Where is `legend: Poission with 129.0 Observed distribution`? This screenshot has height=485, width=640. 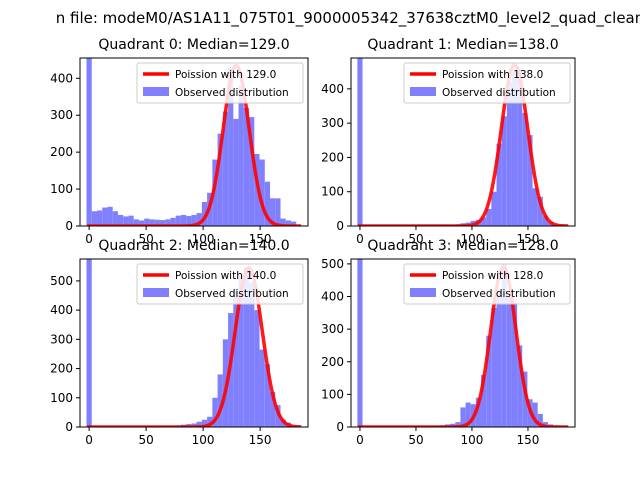 legend: Poission with 129.0 Observed distribution is located at coordinates (220, 83).